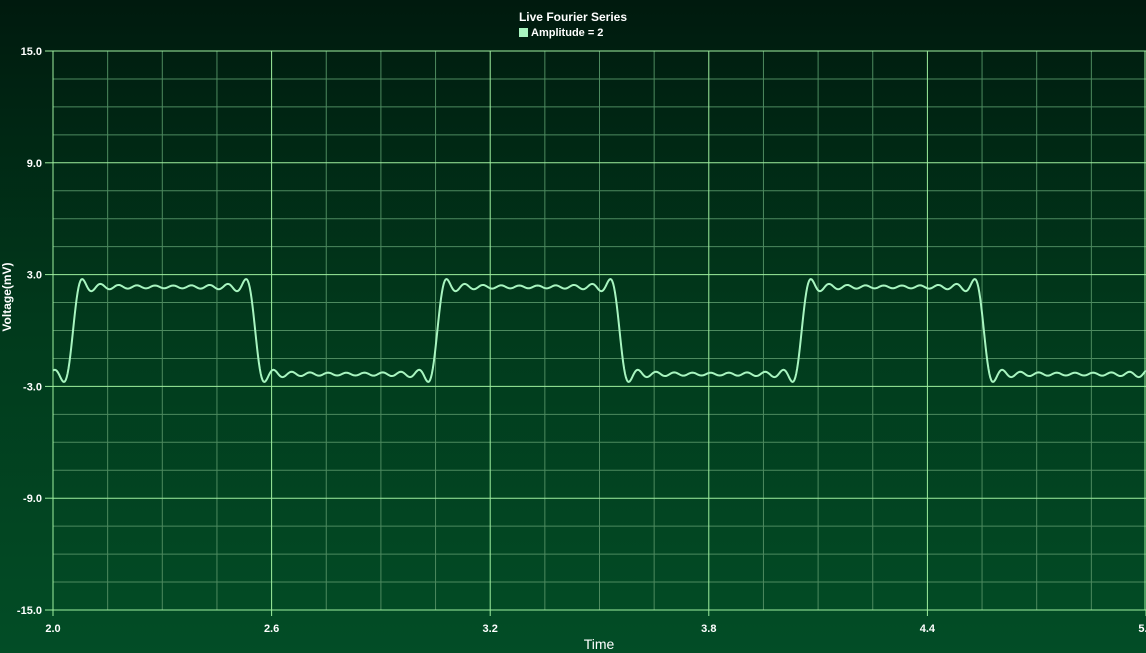 The height and width of the screenshot is (653, 1146). What do you see at coordinates (7, 296) in the screenshot?
I see `y-axis-label: Voltage(mV)` at bounding box center [7, 296].